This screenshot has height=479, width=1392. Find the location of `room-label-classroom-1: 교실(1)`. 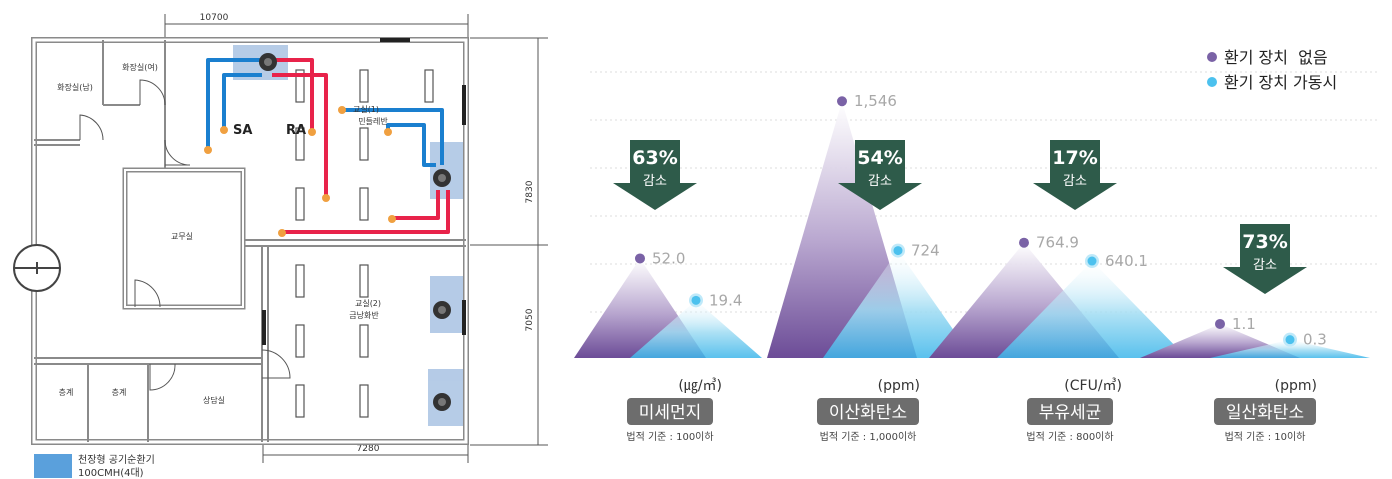

room-label-classroom-1: 교실(1) is located at coordinates (366, 109).